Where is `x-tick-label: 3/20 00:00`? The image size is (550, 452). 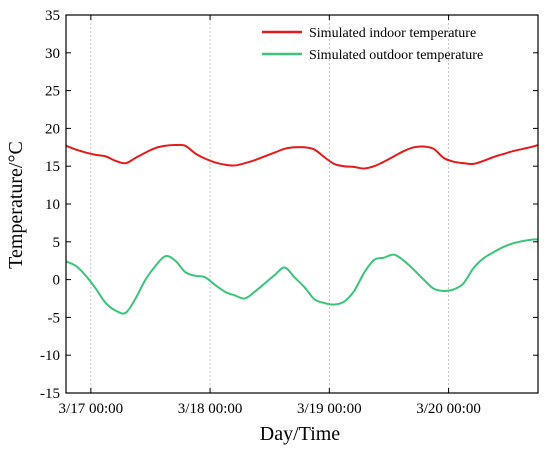
x-tick-label: 3/20 00:00 is located at coordinates (448, 409).